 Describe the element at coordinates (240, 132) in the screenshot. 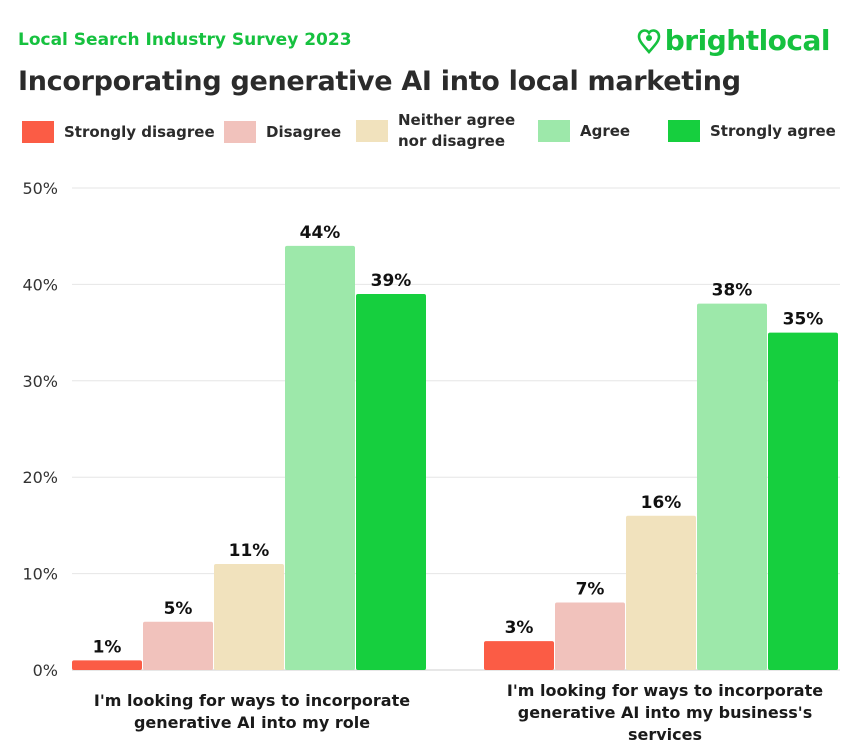

I see `legend-swatch-disagree` at that location.